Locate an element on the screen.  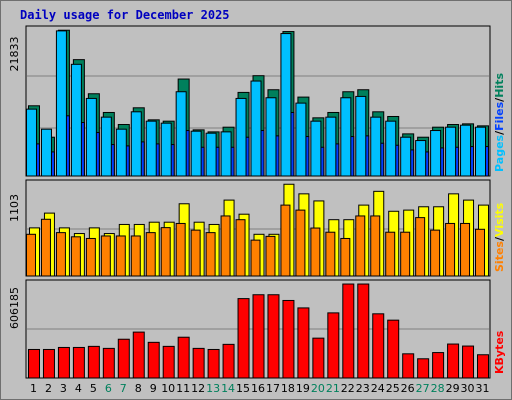
x-tick-label: 19 is located at coordinates (303, 388).